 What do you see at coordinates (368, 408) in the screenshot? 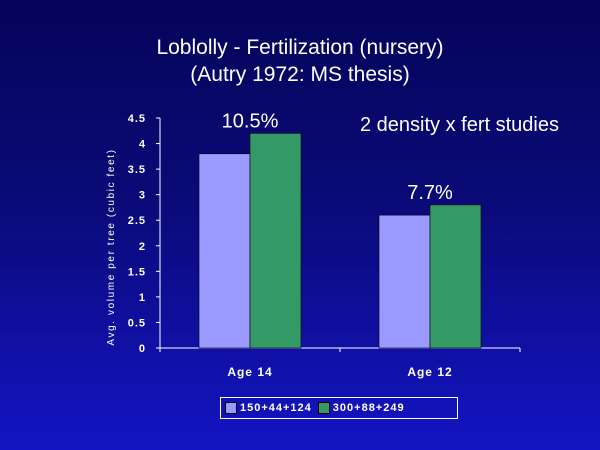
I see `legend-label-series-2: 300+88+249` at bounding box center [368, 408].